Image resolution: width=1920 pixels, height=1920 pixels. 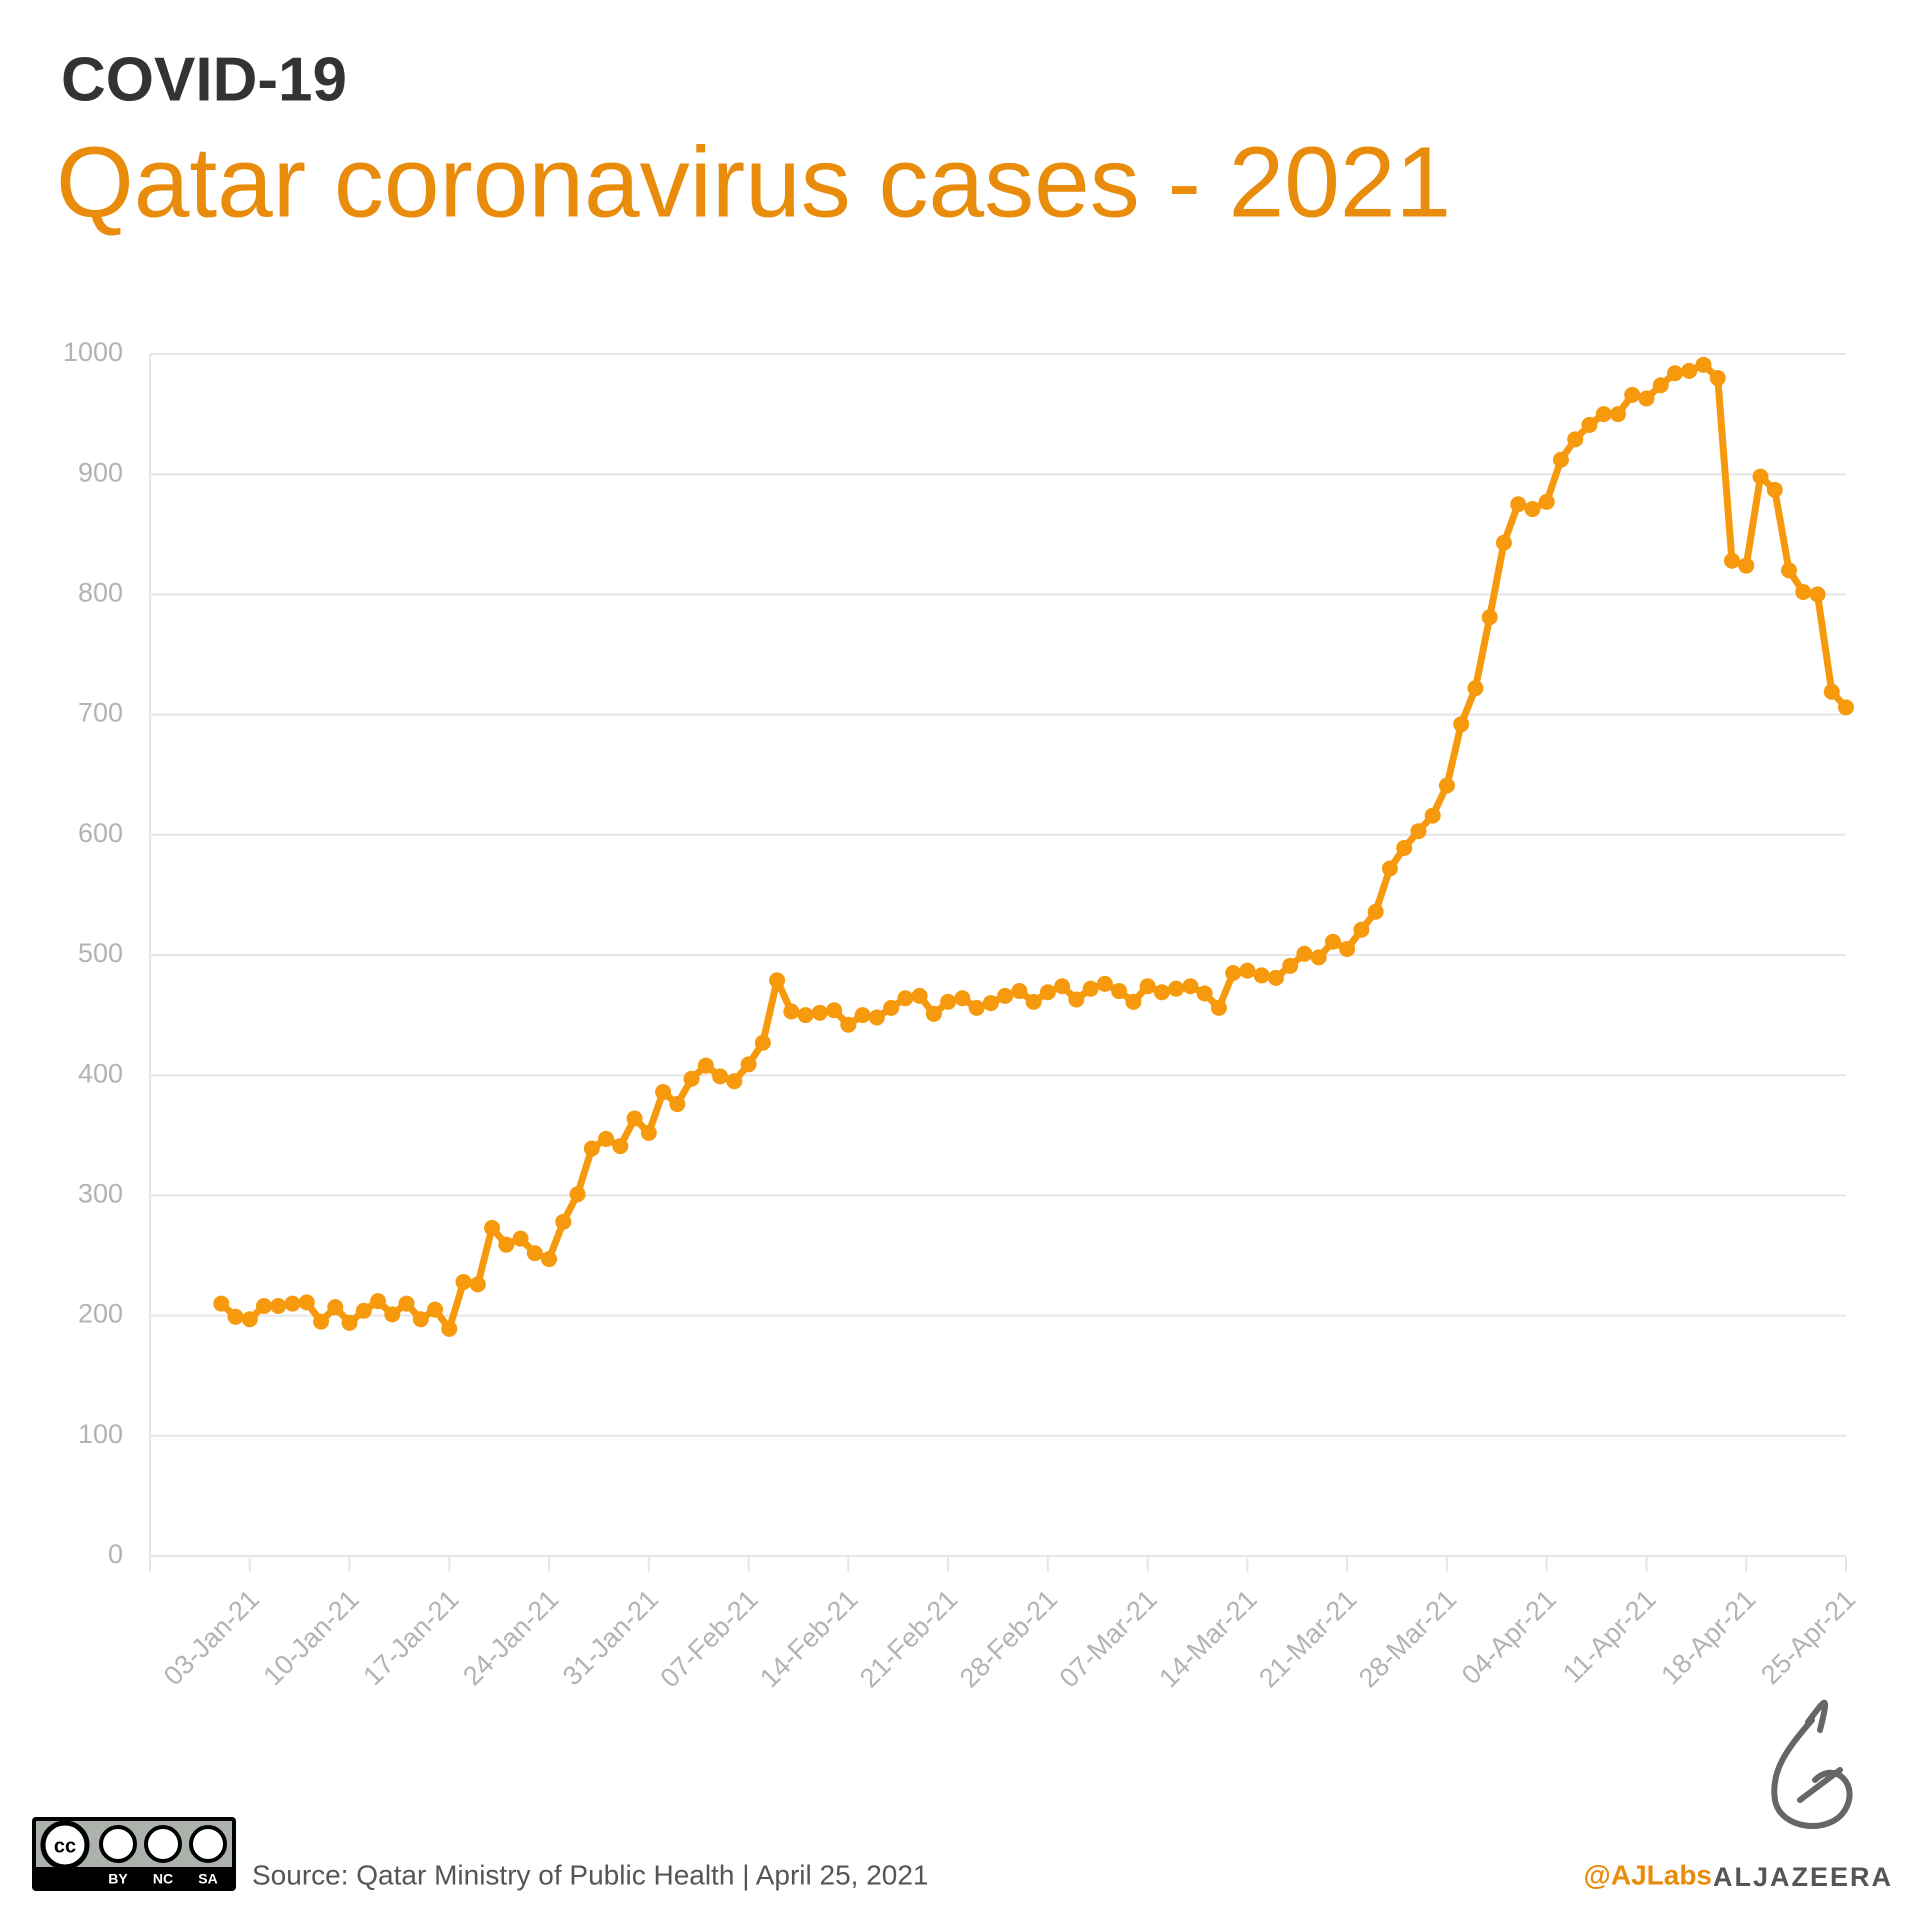 What do you see at coordinates (1812, 1764) in the screenshot?
I see `brand-logo` at bounding box center [1812, 1764].